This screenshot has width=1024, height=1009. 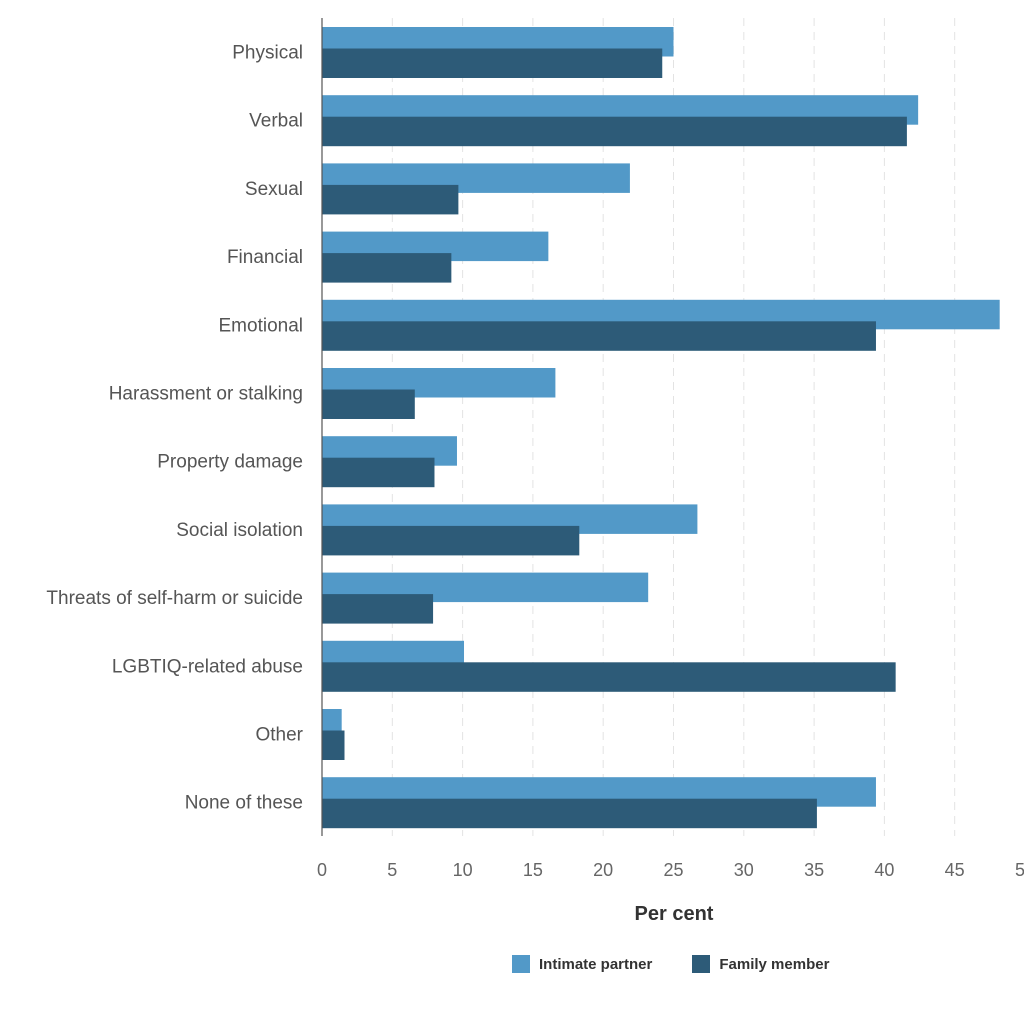 What do you see at coordinates (230, 462) in the screenshot?
I see `category-label: Property damage` at bounding box center [230, 462].